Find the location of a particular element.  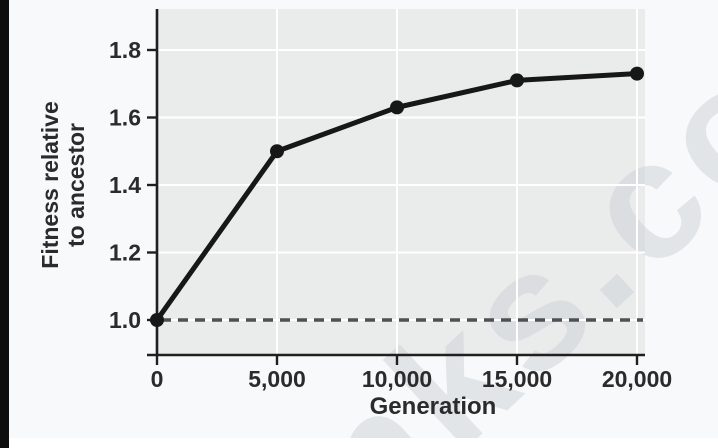

x-axis-label: Generation is located at coordinates (433, 406).